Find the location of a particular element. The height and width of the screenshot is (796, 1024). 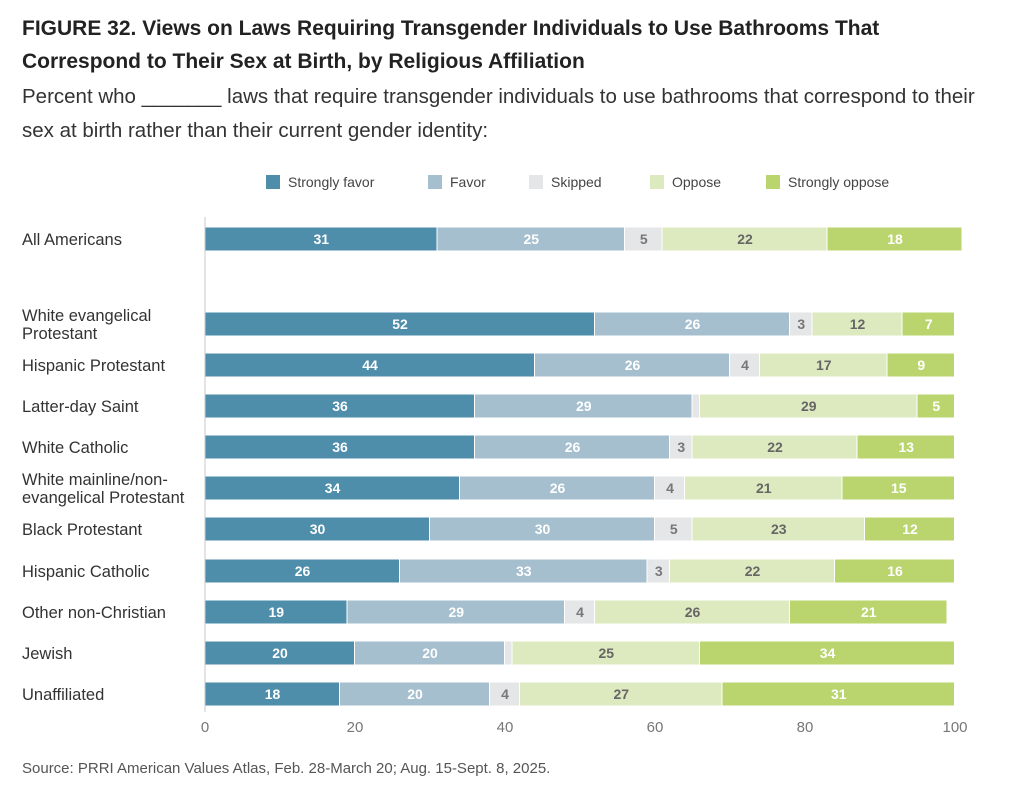

data-label: 13 is located at coordinates (906, 447).